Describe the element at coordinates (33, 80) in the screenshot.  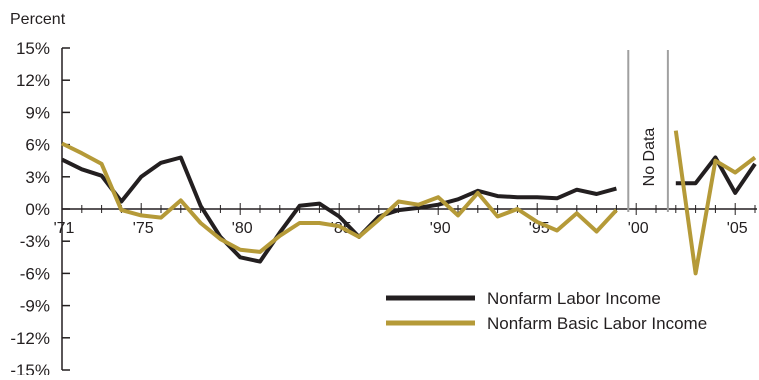
I see `y-tick-label: 12%` at that location.